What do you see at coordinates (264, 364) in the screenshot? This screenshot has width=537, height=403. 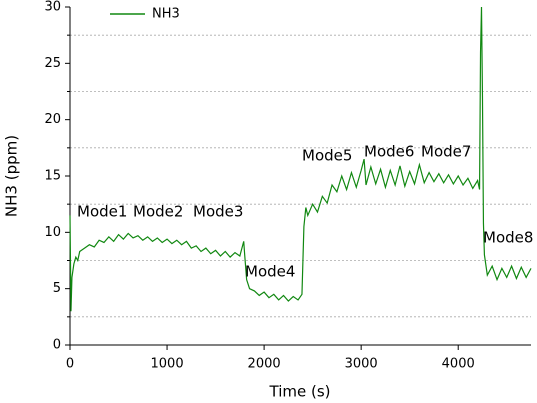 I see `x-tick-label: 2000` at bounding box center [264, 364].